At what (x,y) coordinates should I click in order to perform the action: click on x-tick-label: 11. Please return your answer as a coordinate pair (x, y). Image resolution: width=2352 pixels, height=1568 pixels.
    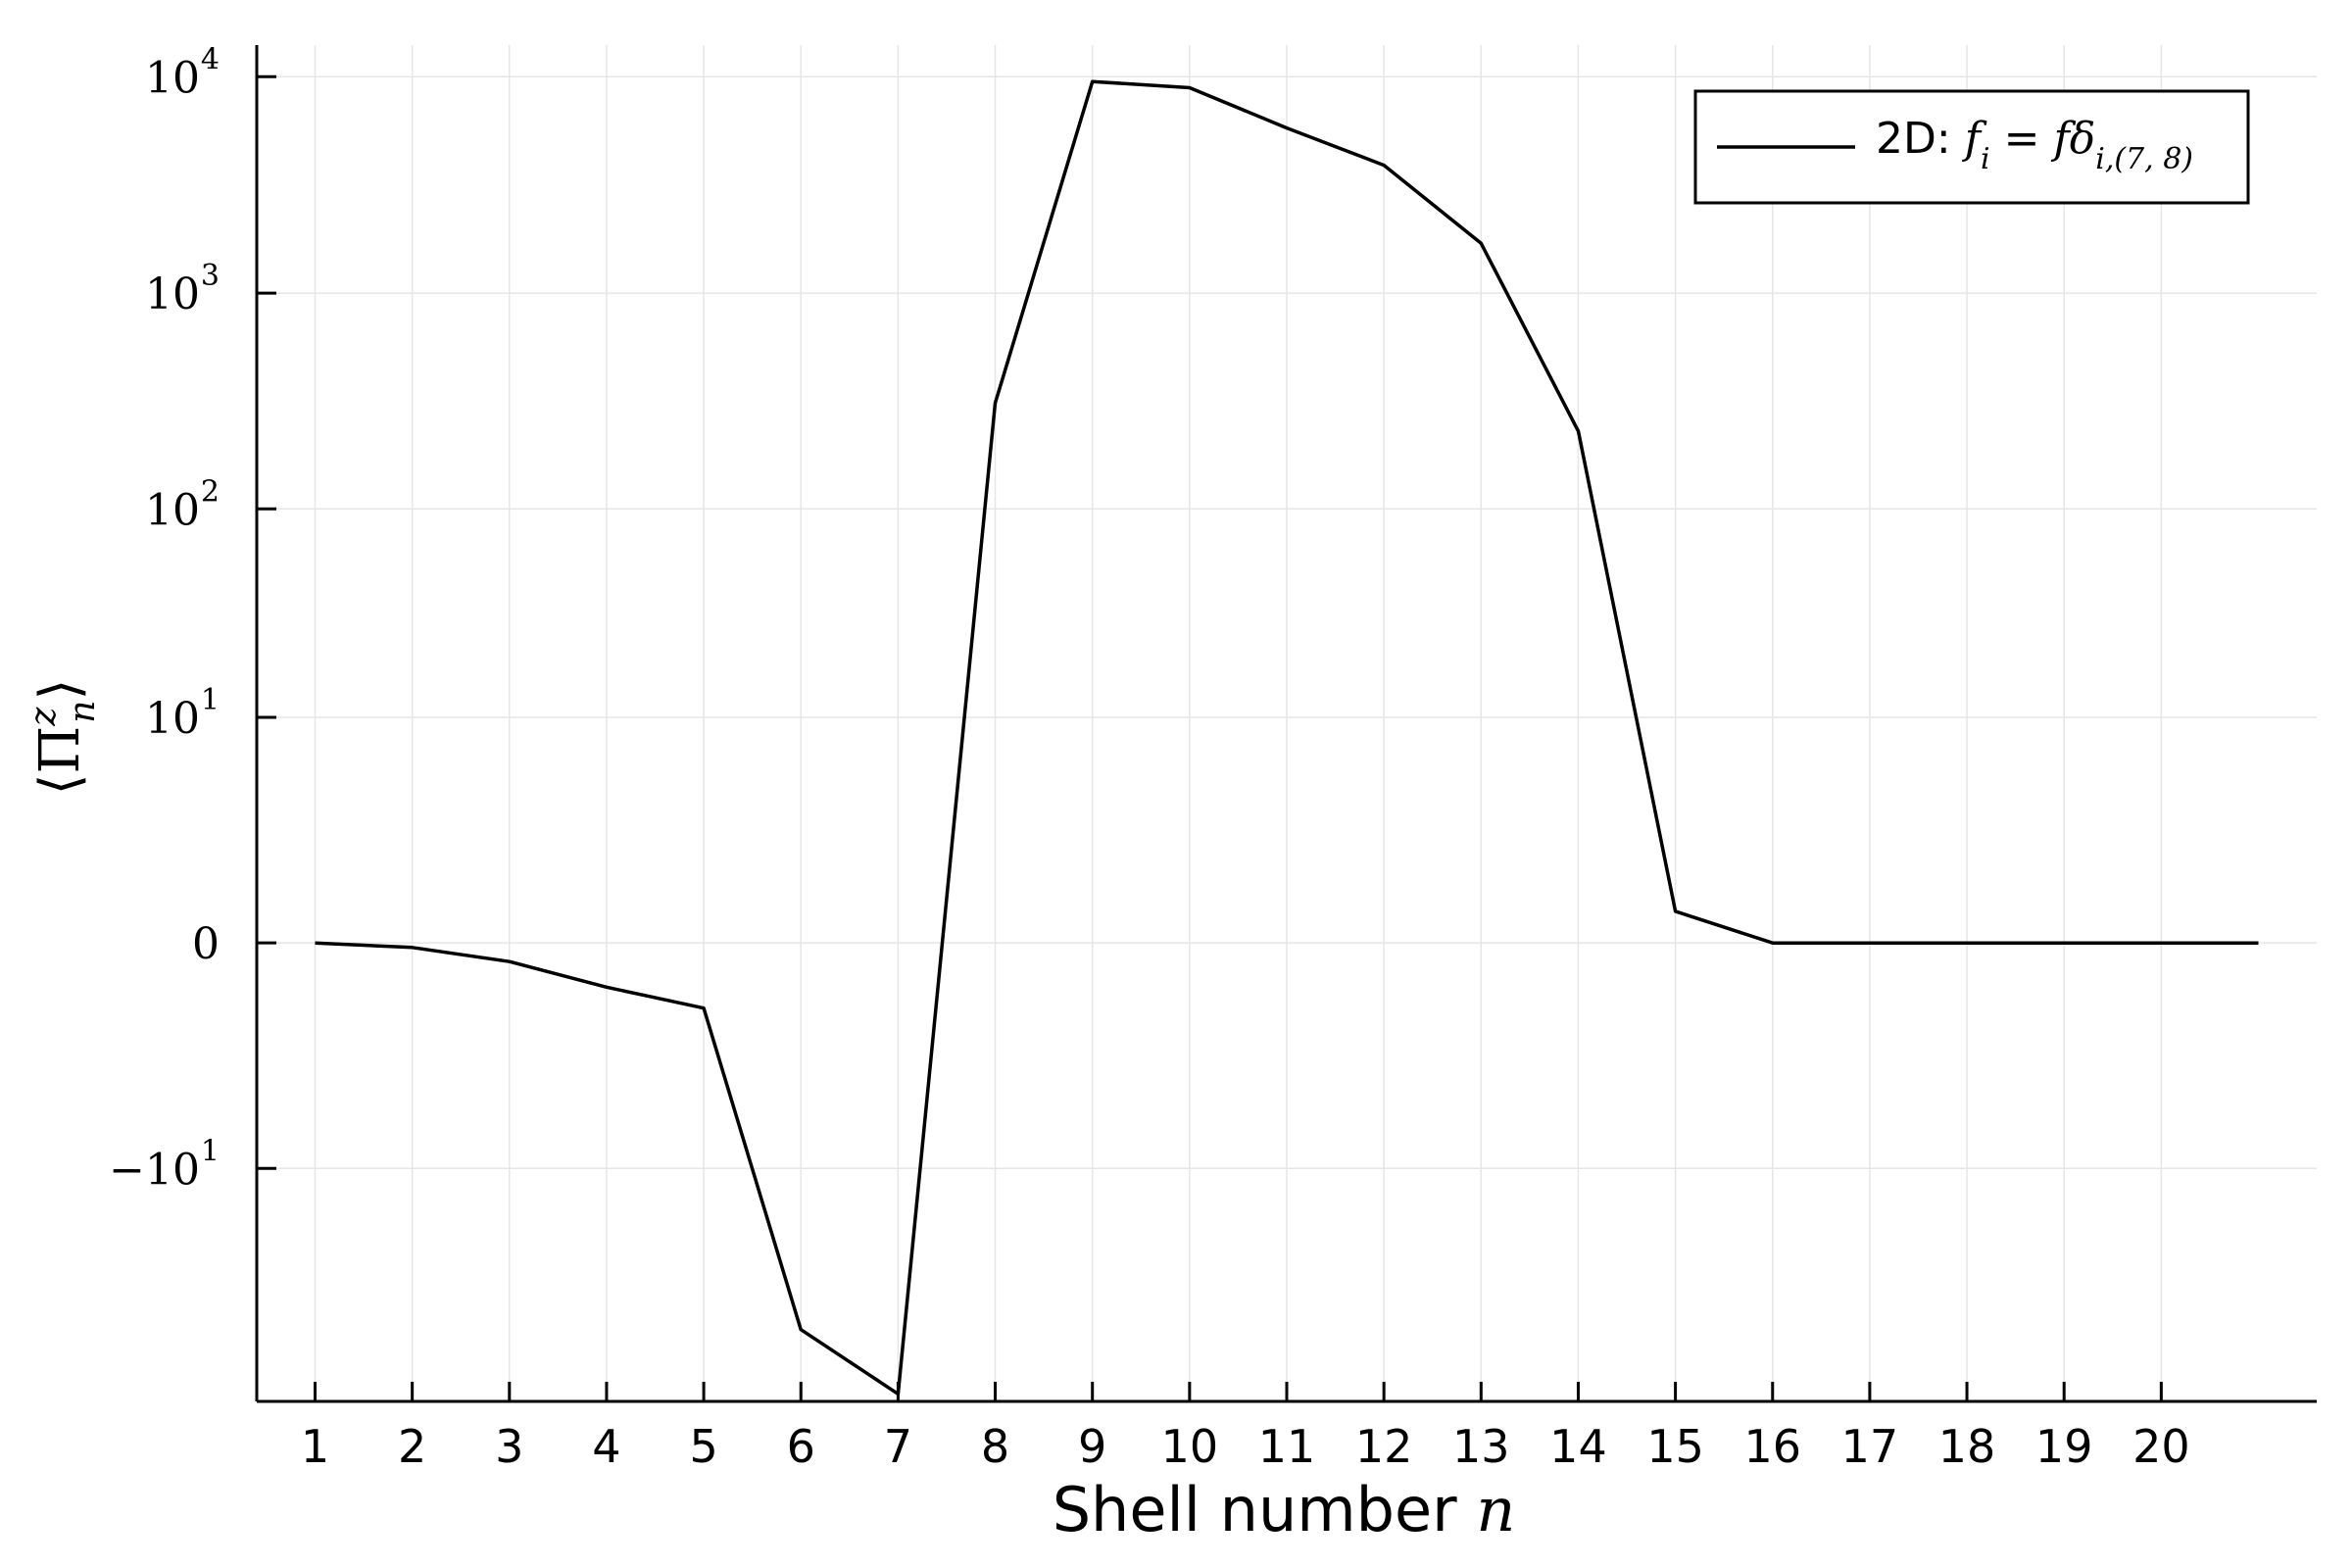
    Looking at the image, I should click on (1287, 1446).